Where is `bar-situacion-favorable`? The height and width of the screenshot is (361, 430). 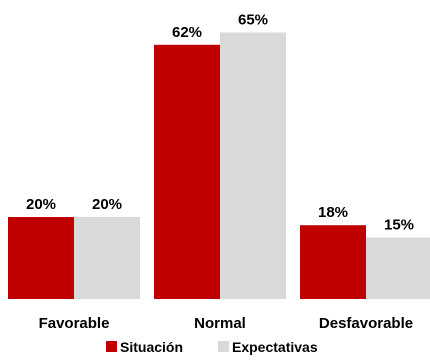 bar-situacion-favorable is located at coordinates (41, 258).